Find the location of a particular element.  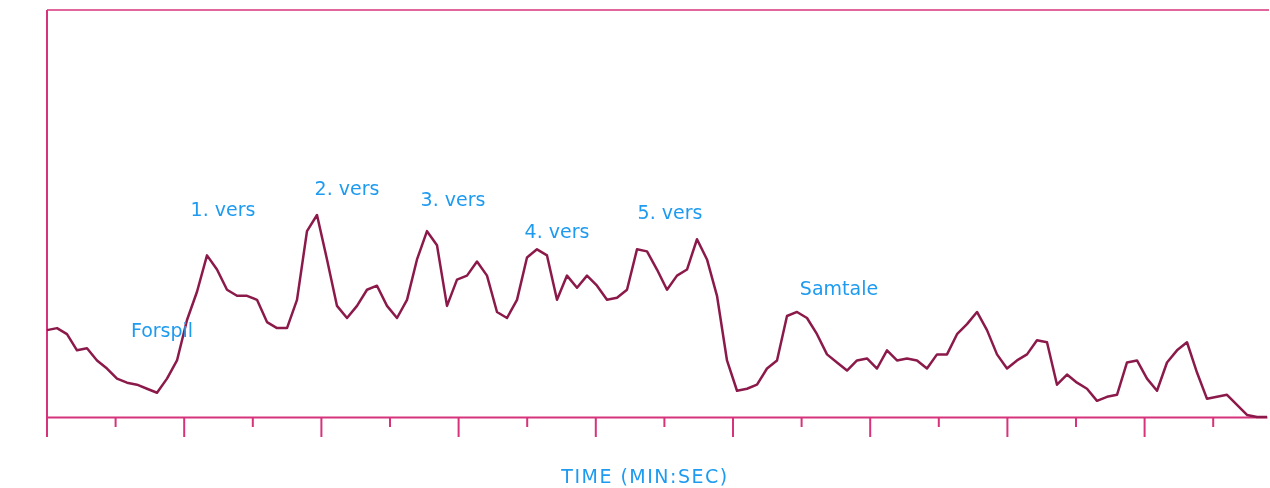

annotation: Samtale is located at coordinates (839, 287).